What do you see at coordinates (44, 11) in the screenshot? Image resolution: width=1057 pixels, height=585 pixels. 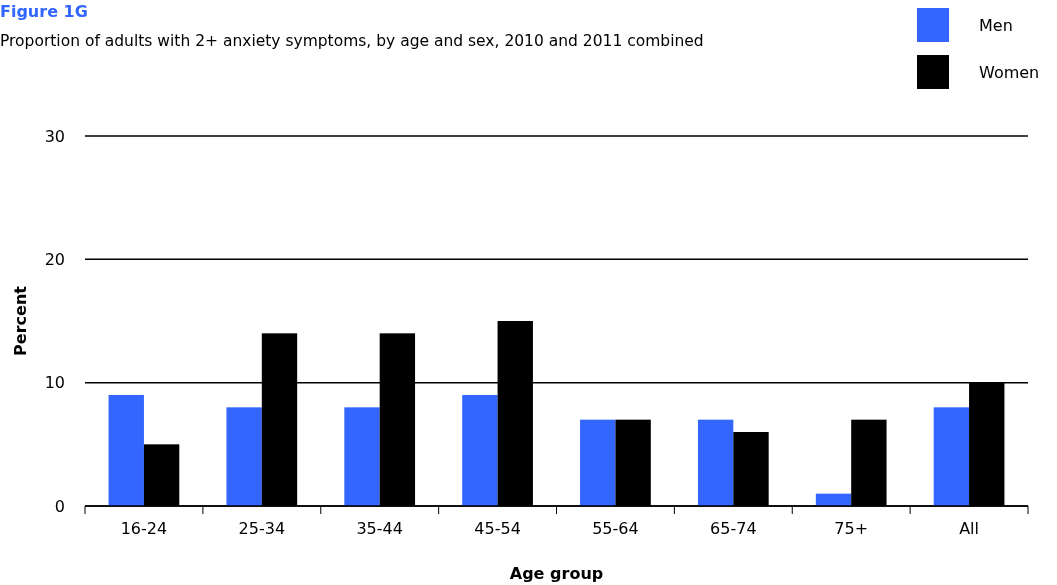 I see `chart-title: Figure 1G` at bounding box center [44, 11].